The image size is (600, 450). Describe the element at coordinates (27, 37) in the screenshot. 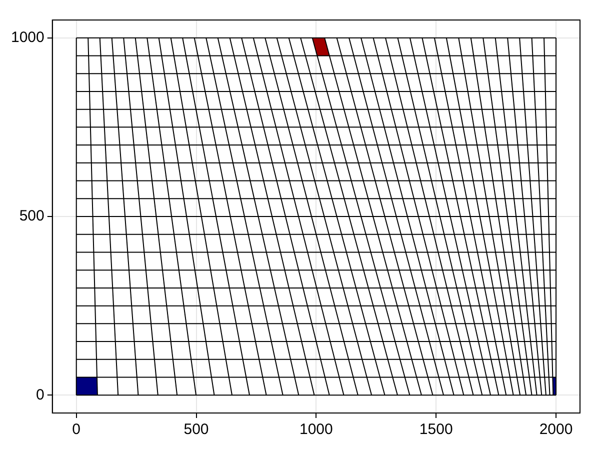

I see `y-tick-label: 1000` at that location.